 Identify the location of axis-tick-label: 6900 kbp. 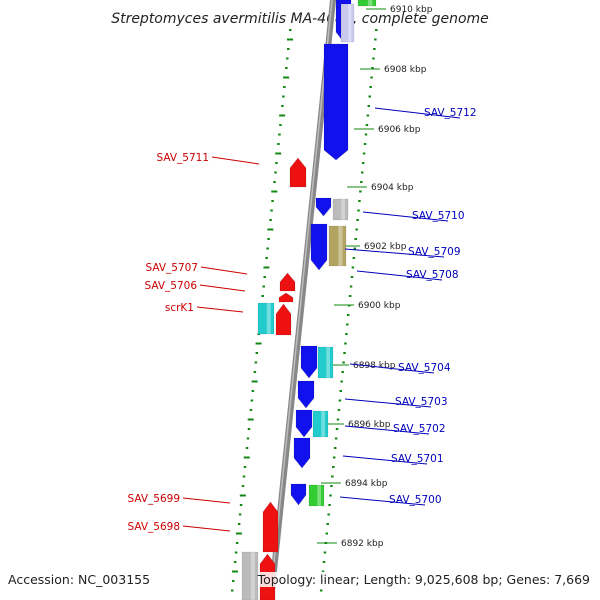
(379, 306).